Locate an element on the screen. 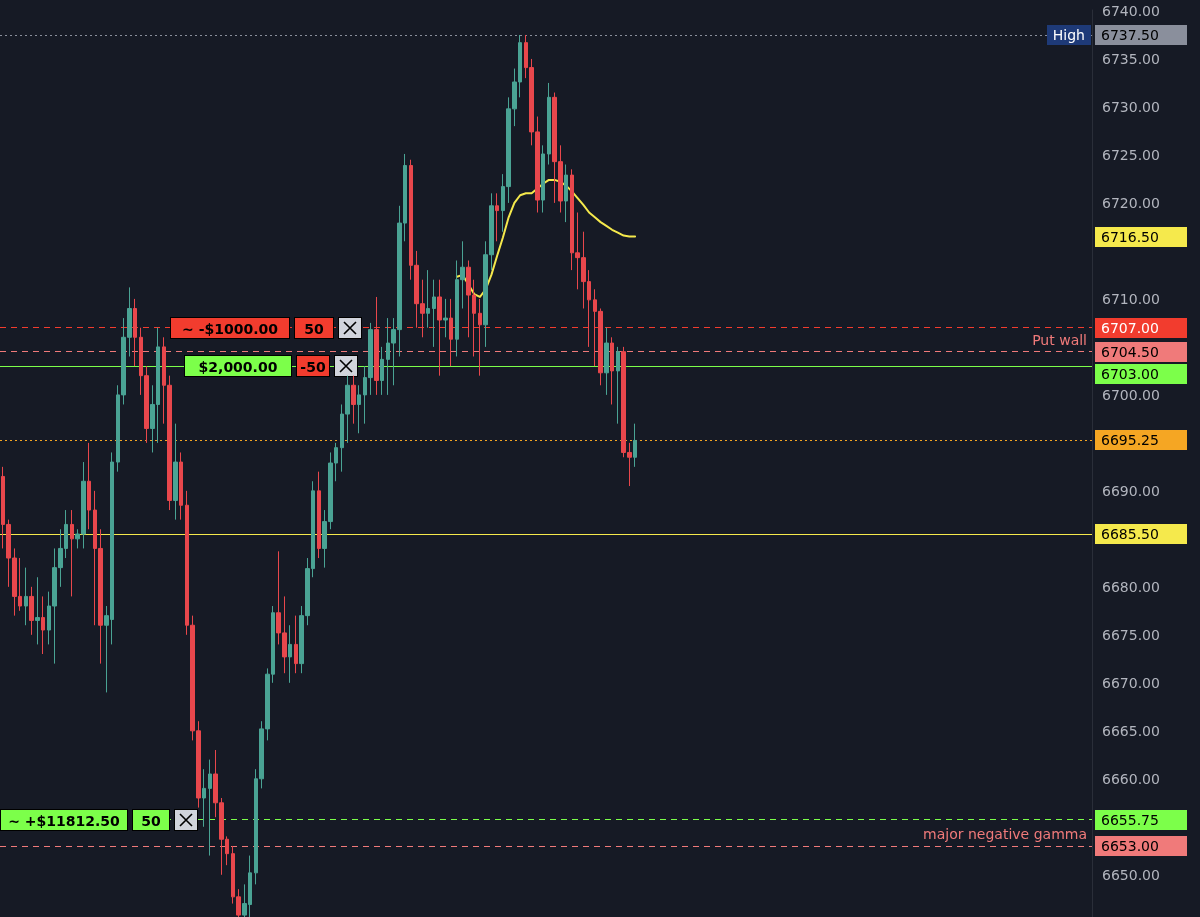  annotation: major negative gamma is located at coordinates (1005, 834).